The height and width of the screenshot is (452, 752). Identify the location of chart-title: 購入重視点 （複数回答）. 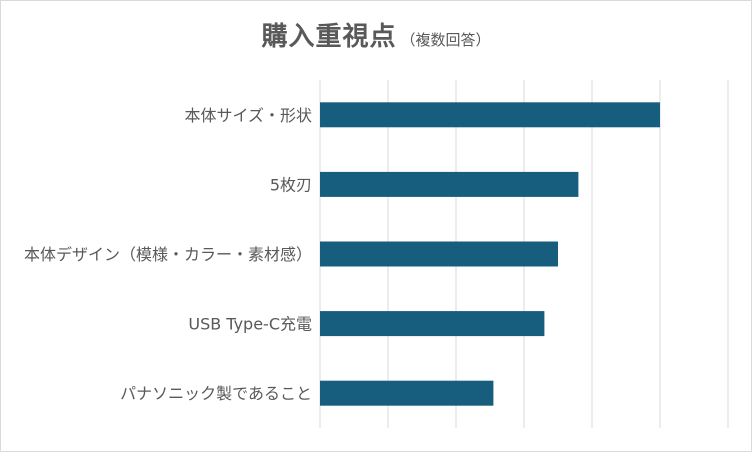
(376, 34).